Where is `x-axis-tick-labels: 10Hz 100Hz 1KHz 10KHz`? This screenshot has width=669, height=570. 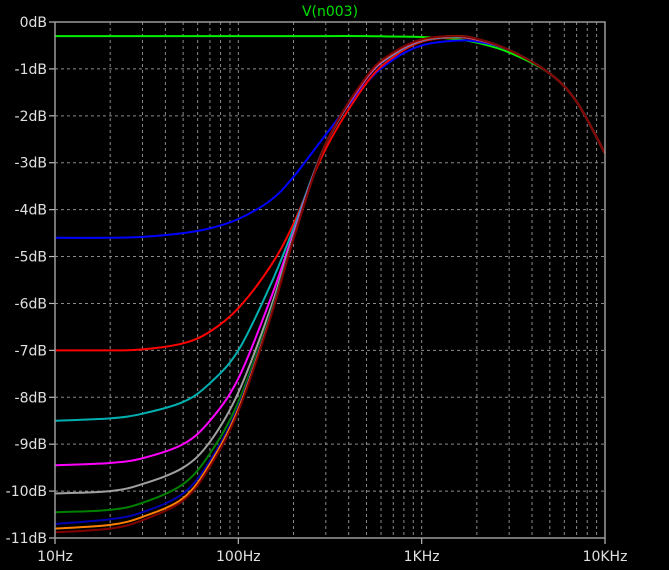
x-axis-tick-labels: 10Hz 100Hz 1KHz 10KHz is located at coordinates (332, 551).